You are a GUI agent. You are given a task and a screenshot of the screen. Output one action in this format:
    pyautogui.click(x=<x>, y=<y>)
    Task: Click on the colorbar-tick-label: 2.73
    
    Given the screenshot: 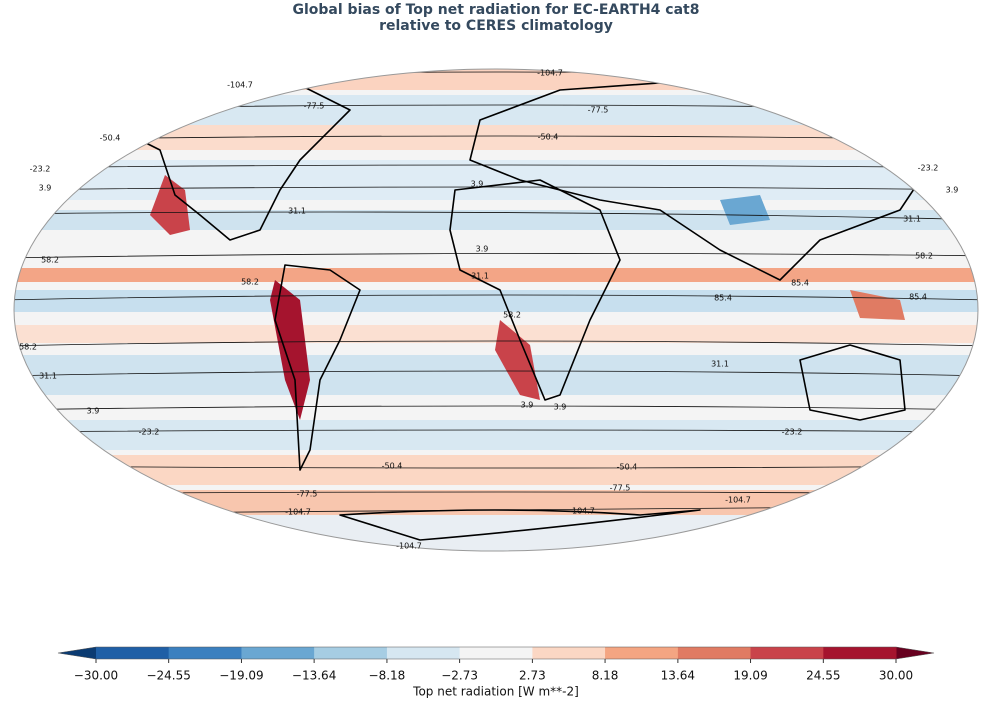 What is the action you would take?
    pyautogui.click(x=532, y=676)
    